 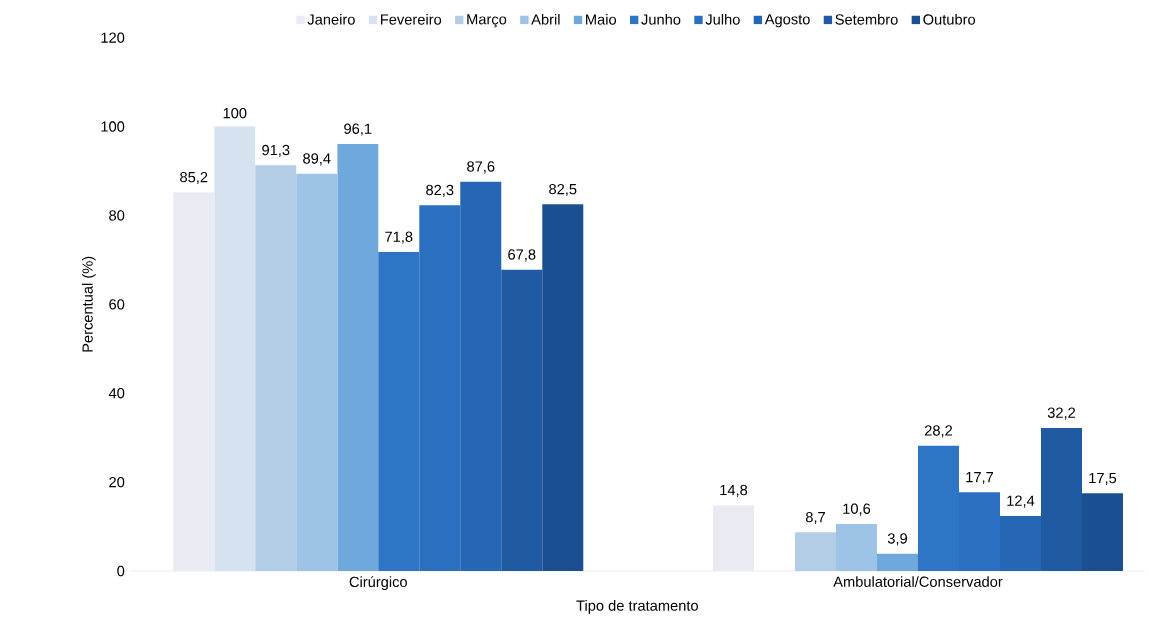 I want to click on data-label: 100, so click(x=235, y=113).